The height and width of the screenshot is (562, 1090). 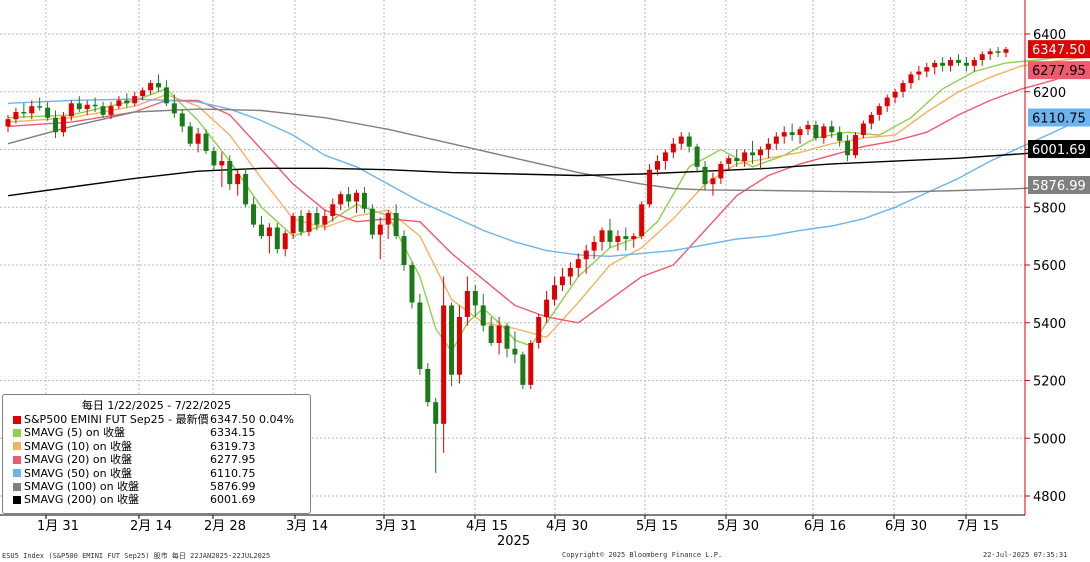 What do you see at coordinates (1049, 35) in the screenshot?
I see `y-tick-label: 6400` at bounding box center [1049, 35].